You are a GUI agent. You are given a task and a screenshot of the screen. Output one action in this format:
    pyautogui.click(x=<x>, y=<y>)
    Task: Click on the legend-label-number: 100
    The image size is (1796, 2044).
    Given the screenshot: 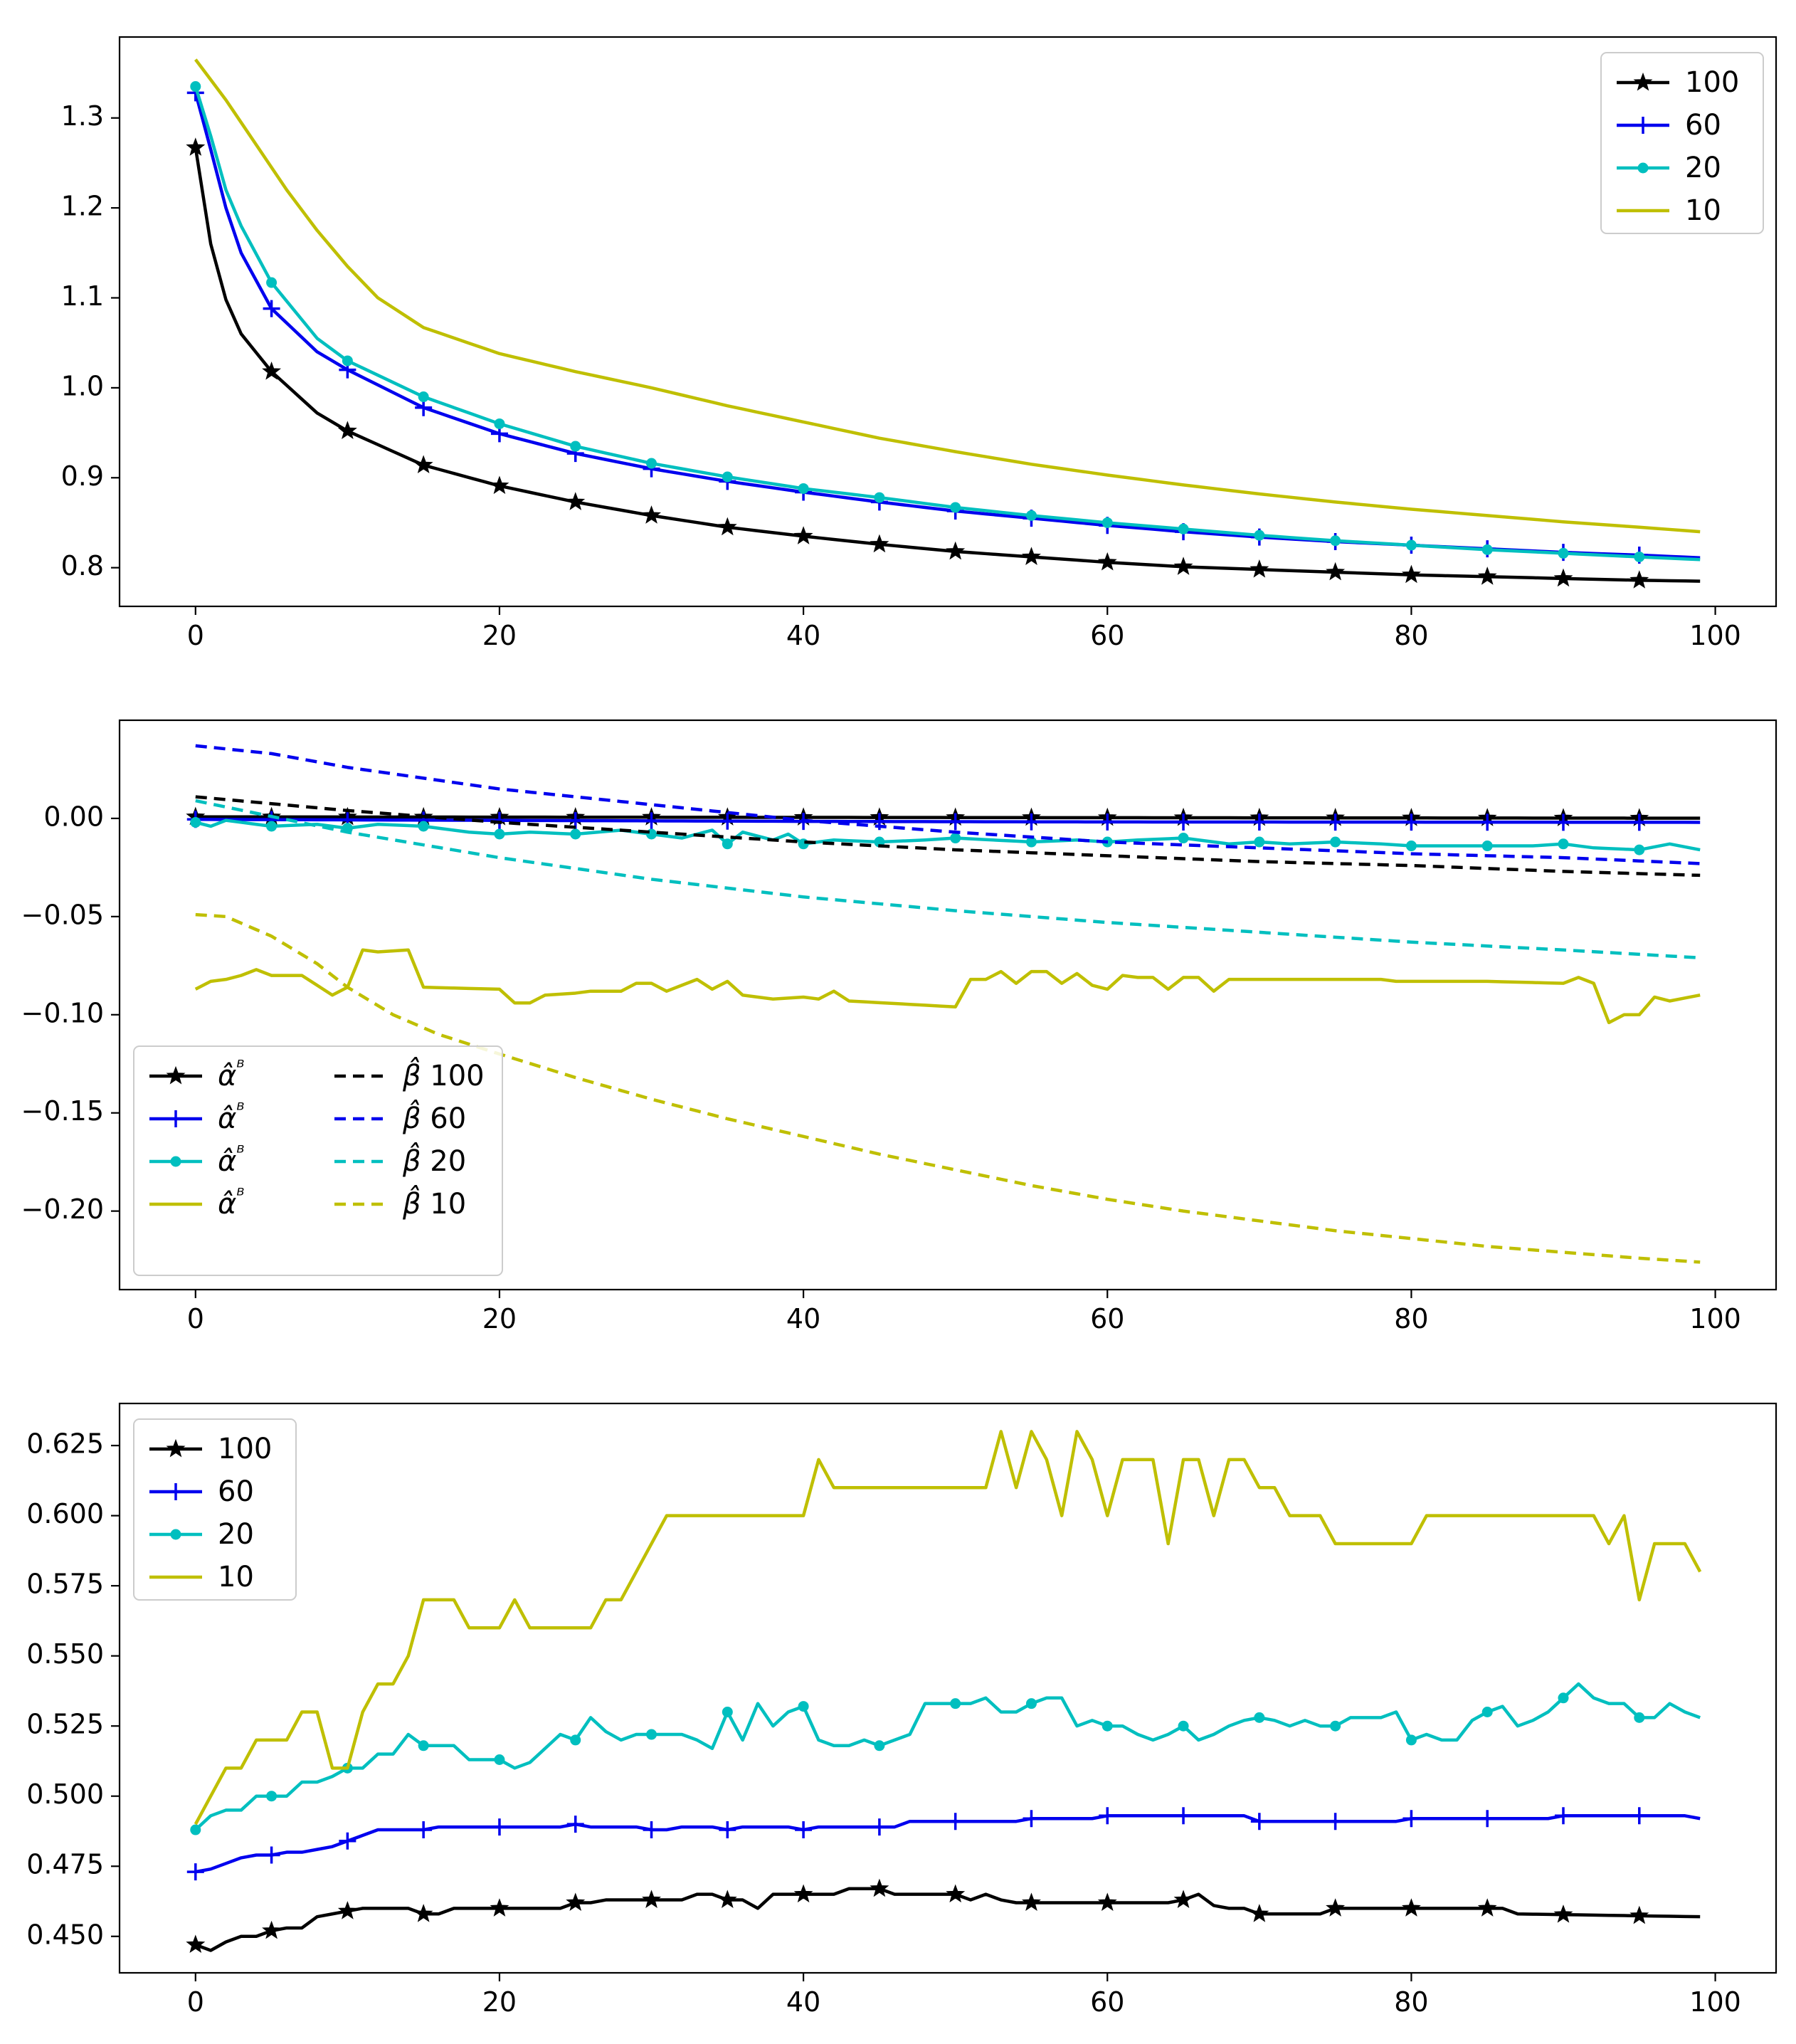 What is the action you would take?
    pyautogui.click(x=453, y=1076)
    